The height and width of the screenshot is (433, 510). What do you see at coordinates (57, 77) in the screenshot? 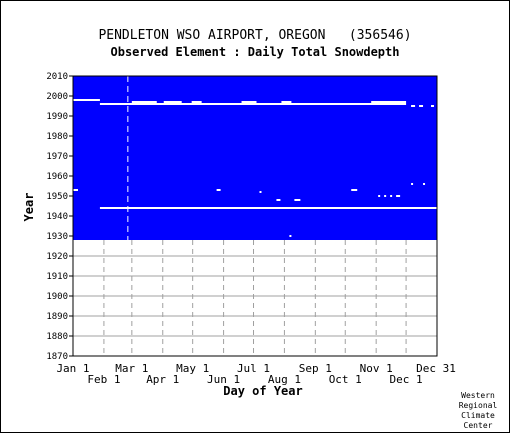
I see `y-tick-label: 2010` at bounding box center [57, 77].